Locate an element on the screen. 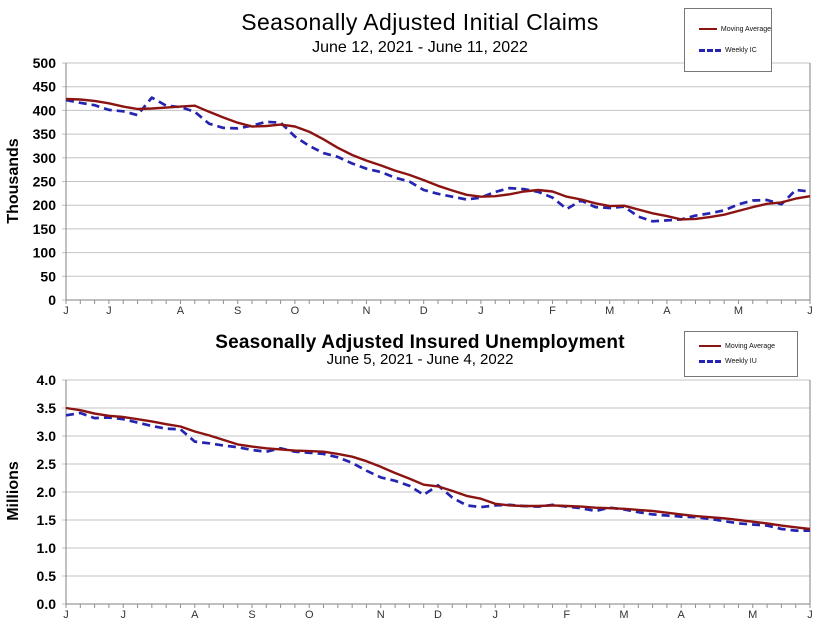  y-tick-label: 2.0 is located at coordinates (47, 492).